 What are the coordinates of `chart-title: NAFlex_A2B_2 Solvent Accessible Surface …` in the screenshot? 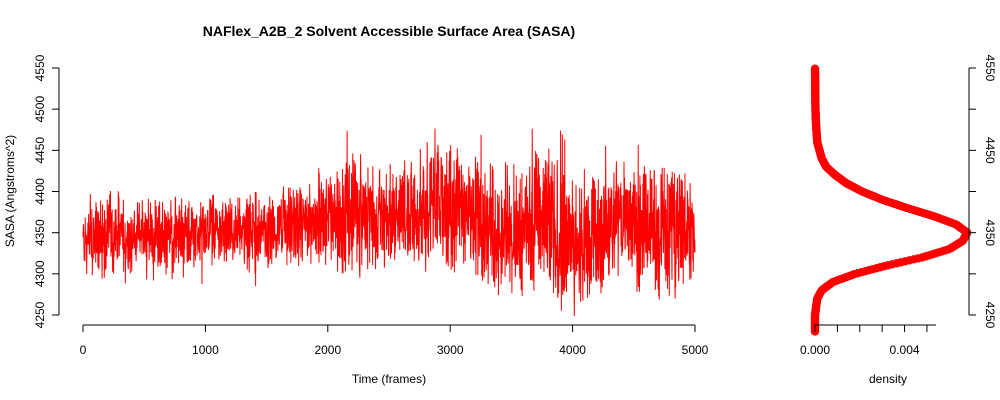 It's located at (389, 31).